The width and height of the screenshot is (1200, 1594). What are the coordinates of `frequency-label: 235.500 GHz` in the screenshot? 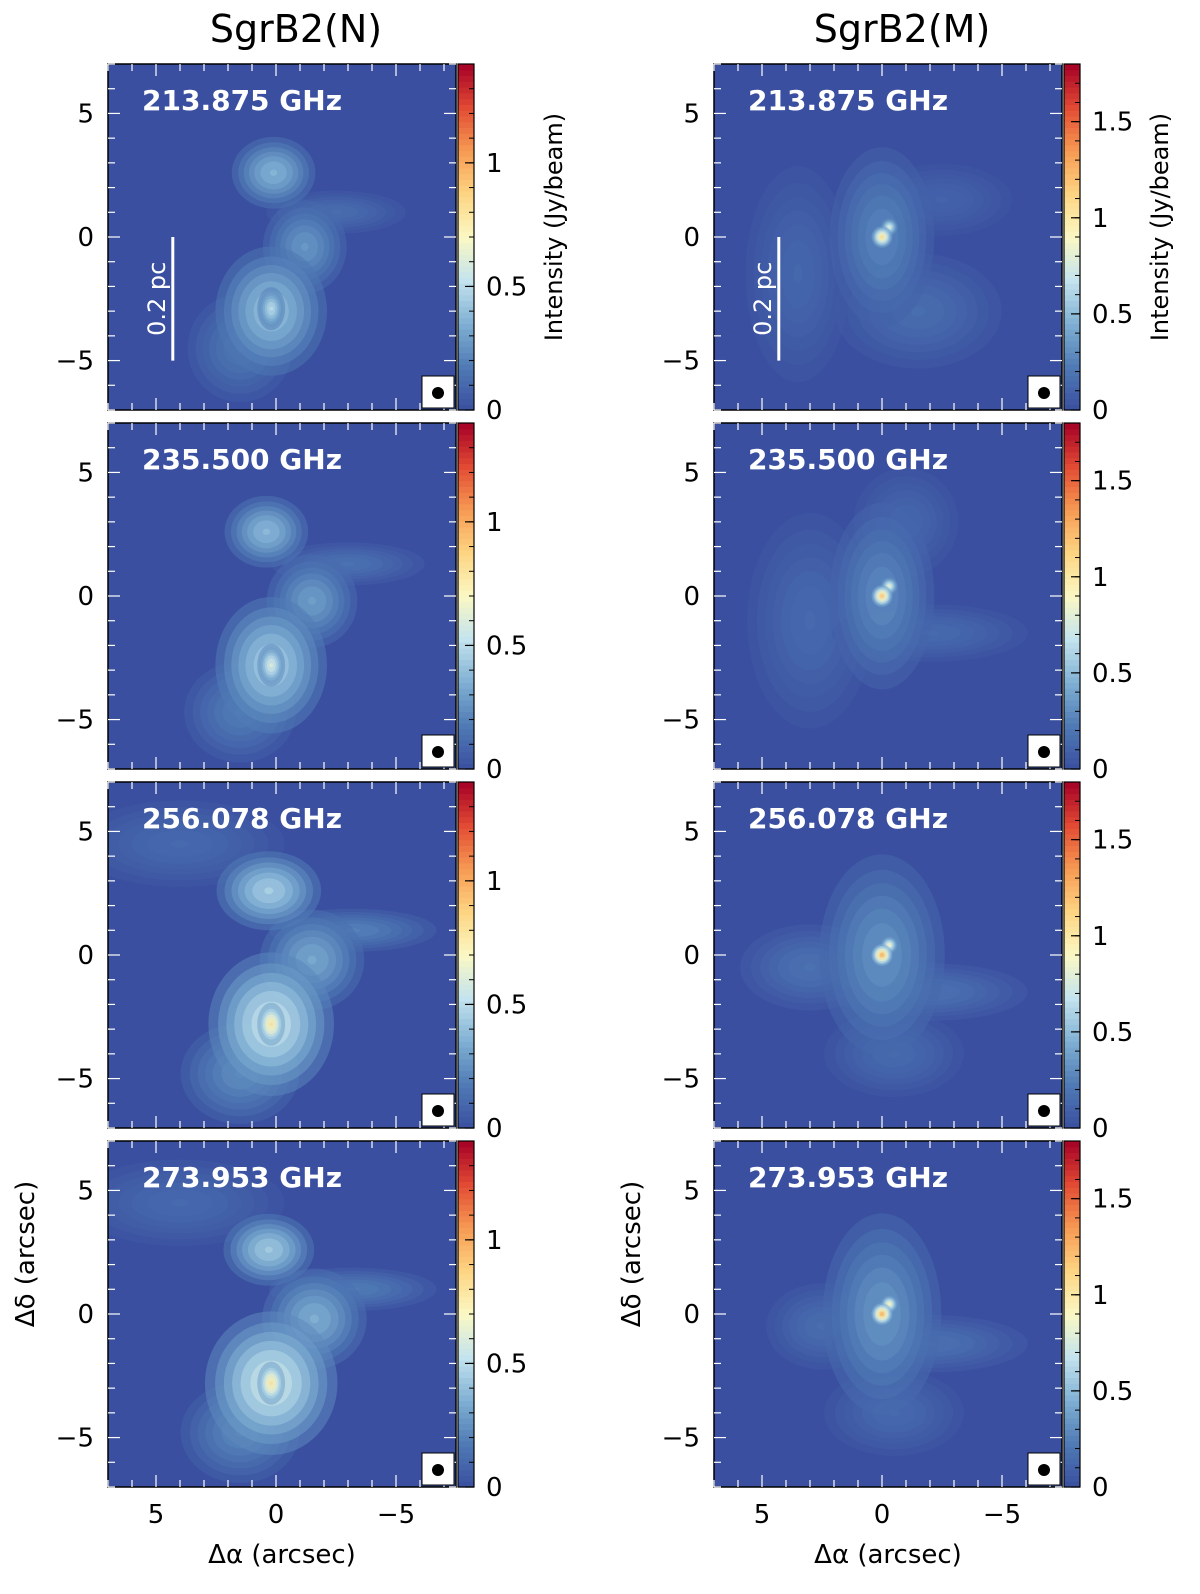 It's located at (242, 459).